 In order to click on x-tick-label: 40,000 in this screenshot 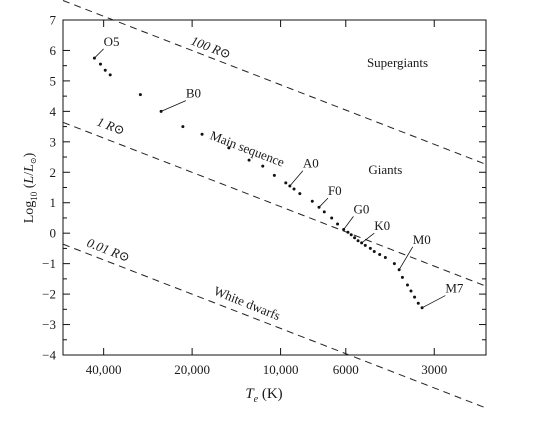, I will do `click(104, 369)`.